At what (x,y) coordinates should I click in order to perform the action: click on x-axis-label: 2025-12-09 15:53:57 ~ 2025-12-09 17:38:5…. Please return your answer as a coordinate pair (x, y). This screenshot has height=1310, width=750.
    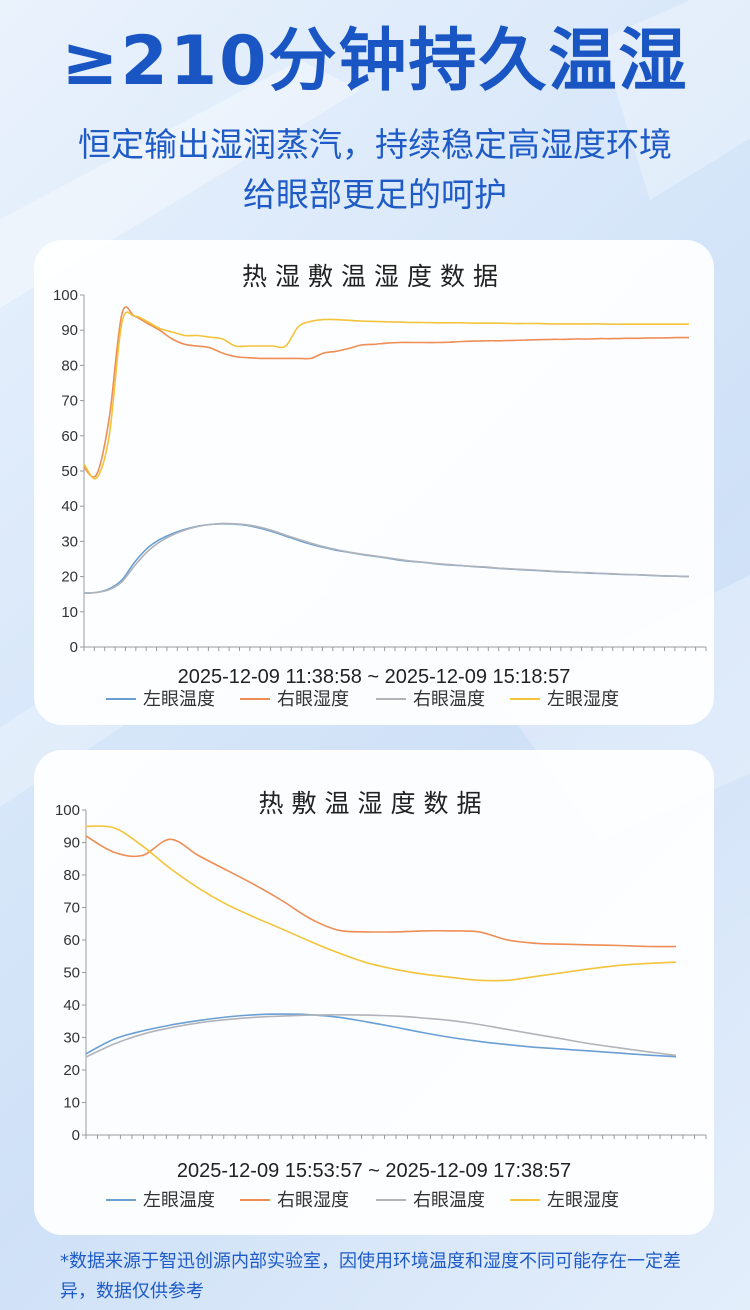
    Looking at the image, I should click on (374, 1171).